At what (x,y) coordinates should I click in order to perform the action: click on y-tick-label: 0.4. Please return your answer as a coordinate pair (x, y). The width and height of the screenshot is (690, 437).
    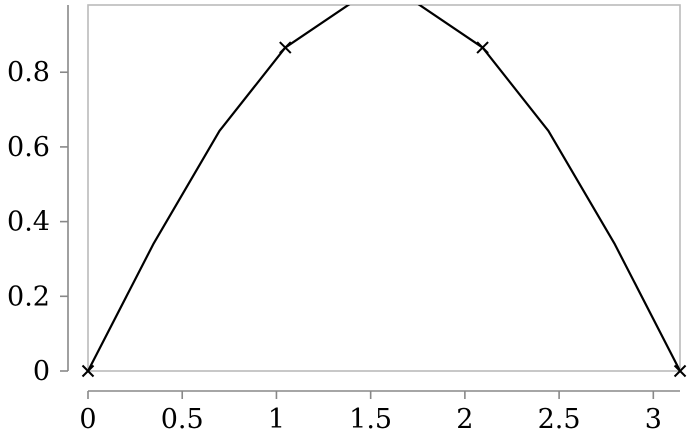
    Looking at the image, I should click on (28, 222).